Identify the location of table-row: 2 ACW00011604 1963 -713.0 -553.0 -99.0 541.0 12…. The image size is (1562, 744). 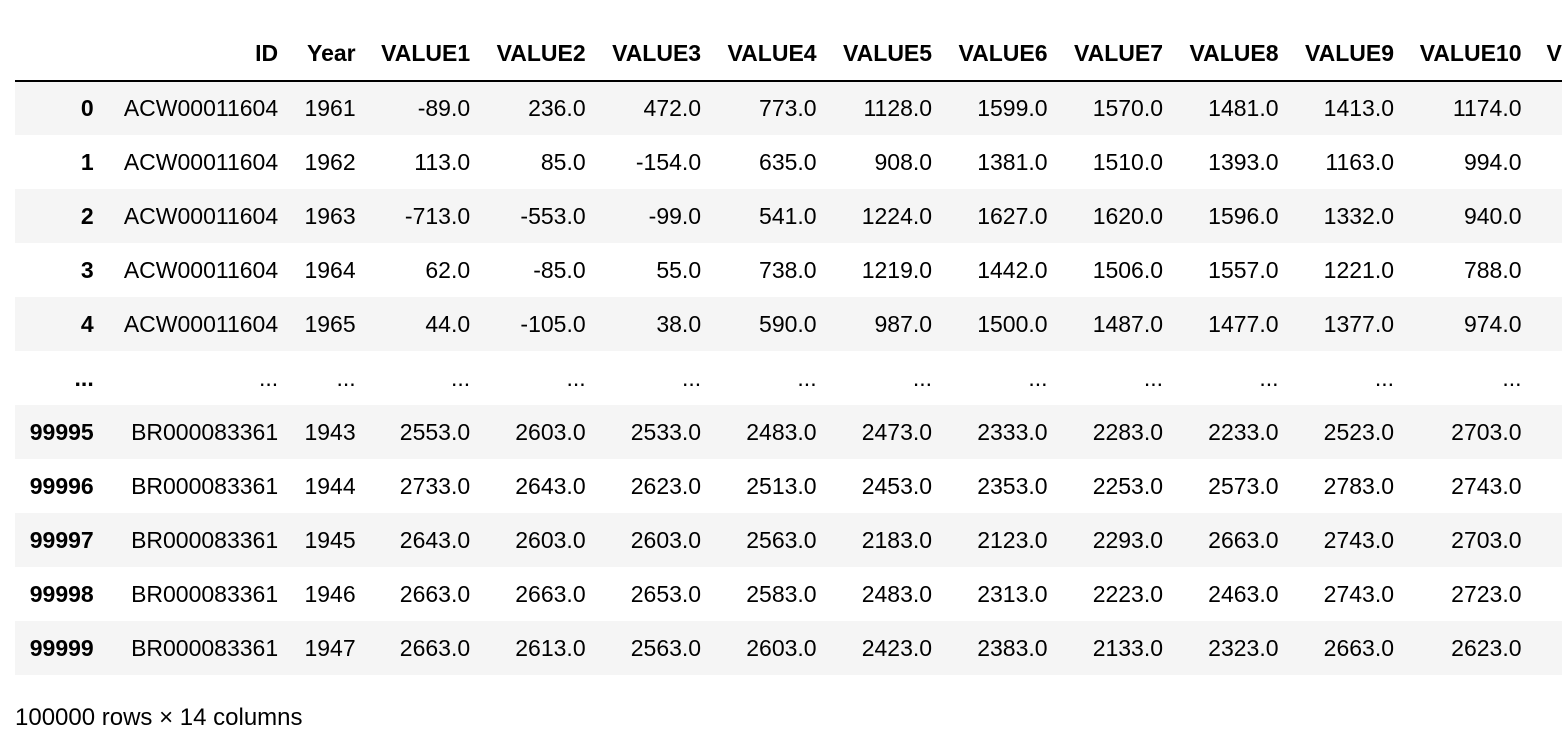
(788, 216).